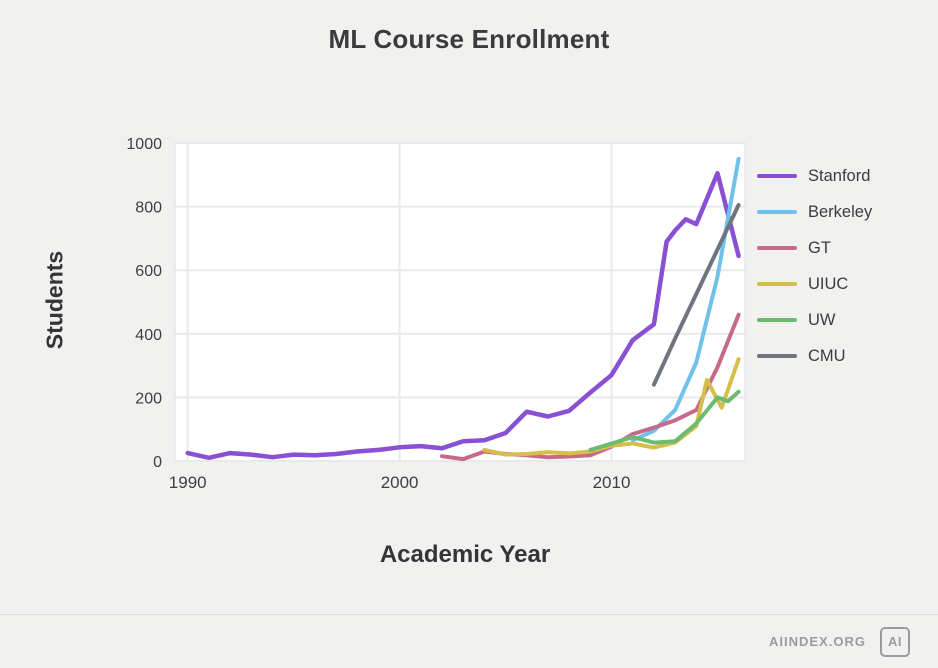  What do you see at coordinates (828, 283) in the screenshot?
I see `legend-label-uiuc: UIUC` at bounding box center [828, 283].